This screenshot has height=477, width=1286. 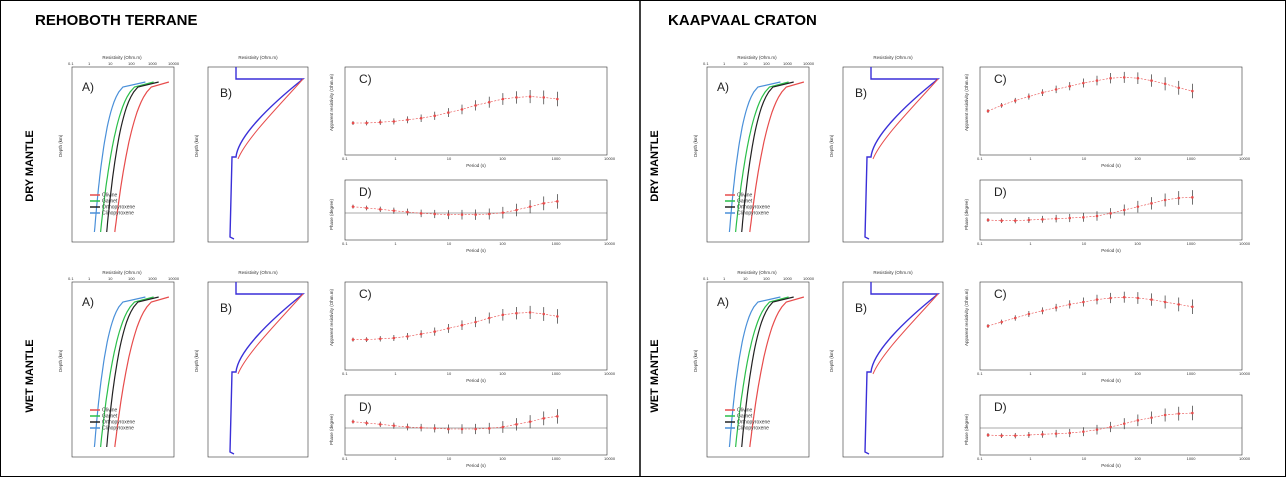 What do you see at coordinates (116, 20) in the screenshot?
I see `title-rehoboth: REHOBOTH TERRANE` at bounding box center [116, 20].